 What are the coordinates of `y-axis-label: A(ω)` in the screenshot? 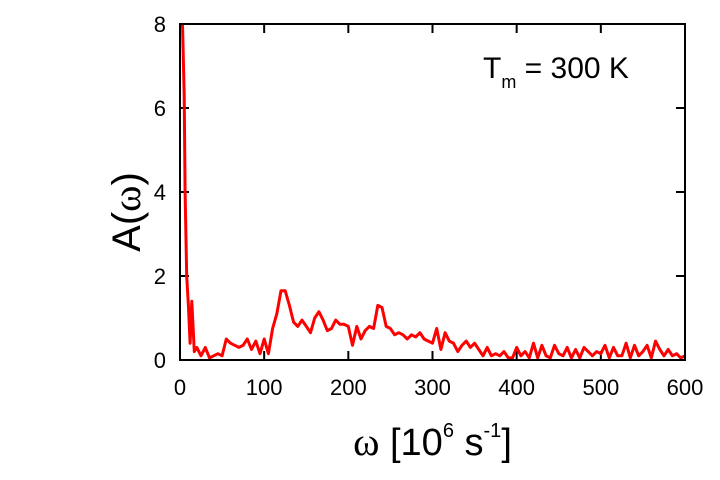 It's located at (126, 212).